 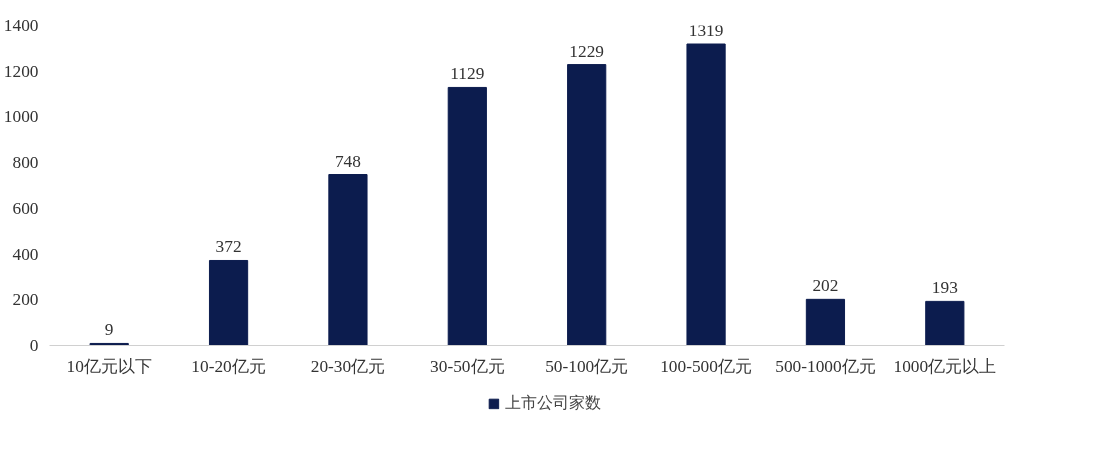 I want to click on y-tick-label: 1000, so click(x=21, y=117).